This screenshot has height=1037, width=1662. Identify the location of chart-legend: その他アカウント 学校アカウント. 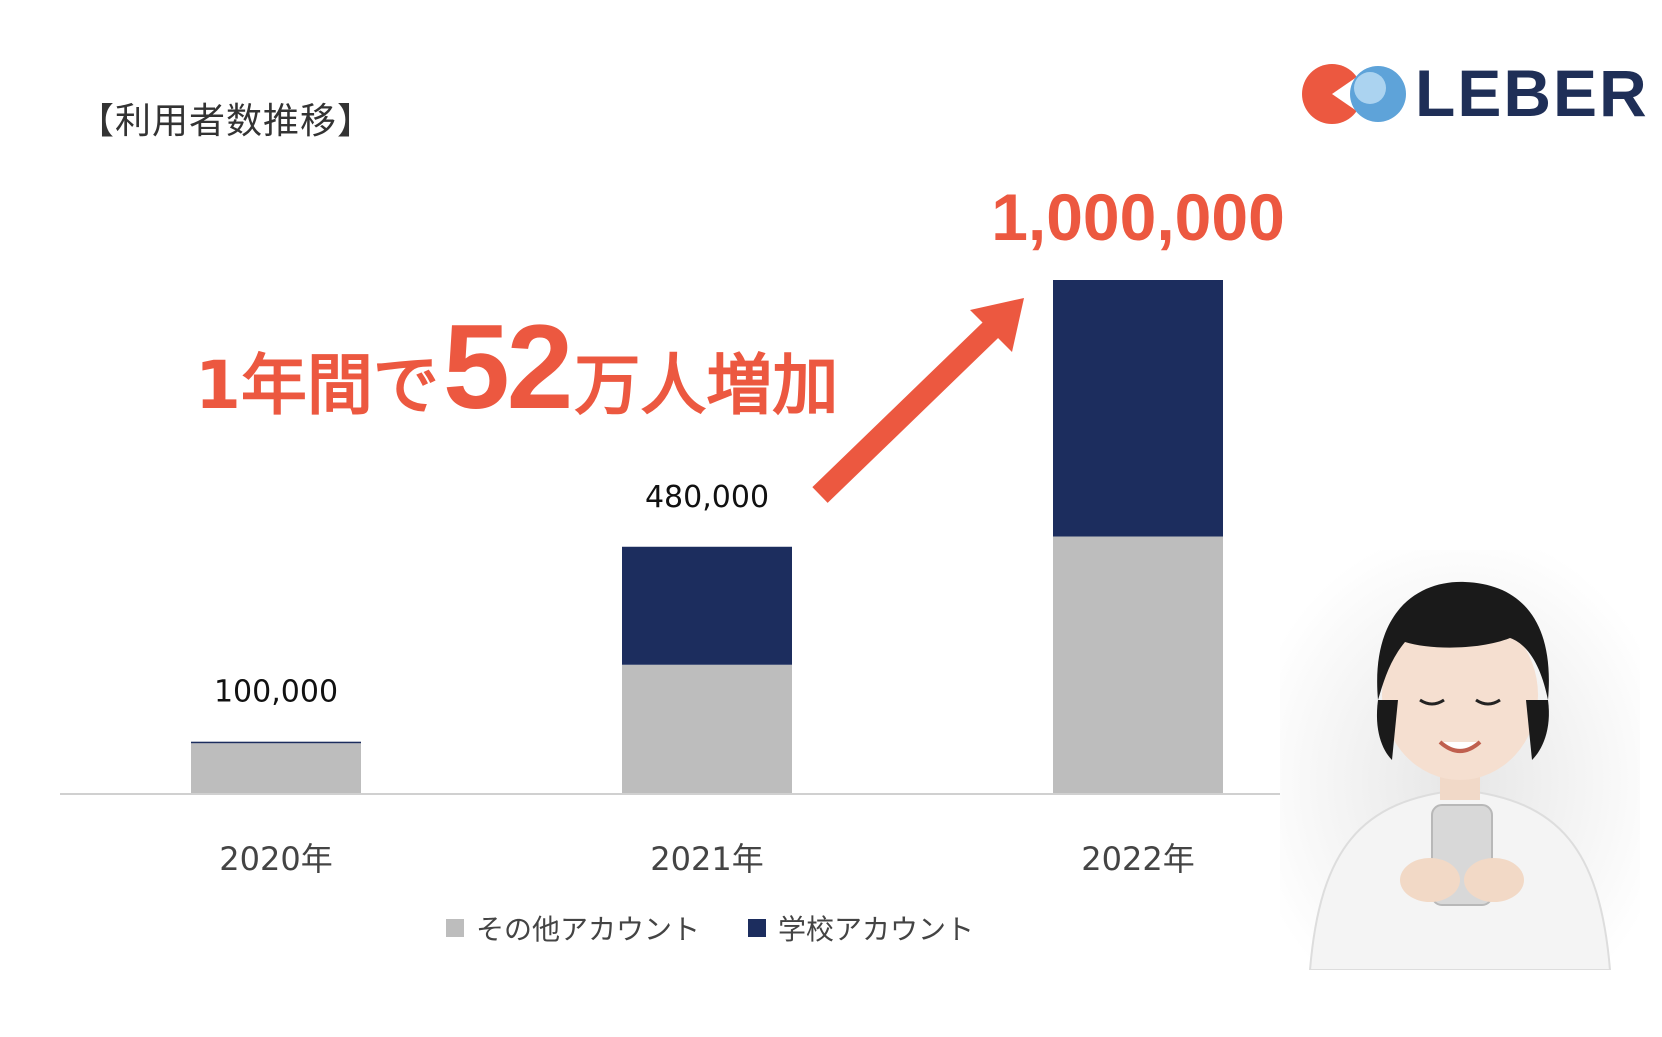
(734, 928).